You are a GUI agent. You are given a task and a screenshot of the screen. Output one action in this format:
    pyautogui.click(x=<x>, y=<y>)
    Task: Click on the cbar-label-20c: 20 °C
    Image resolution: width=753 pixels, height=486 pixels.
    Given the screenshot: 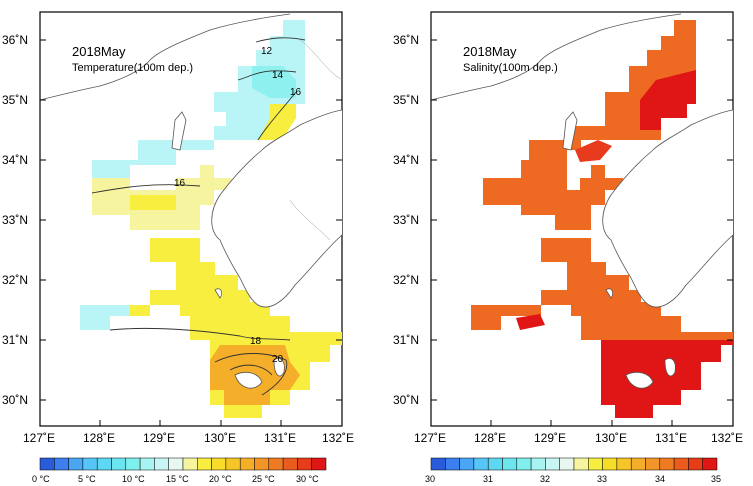 What is the action you would take?
    pyautogui.click(x=220, y=479)
    